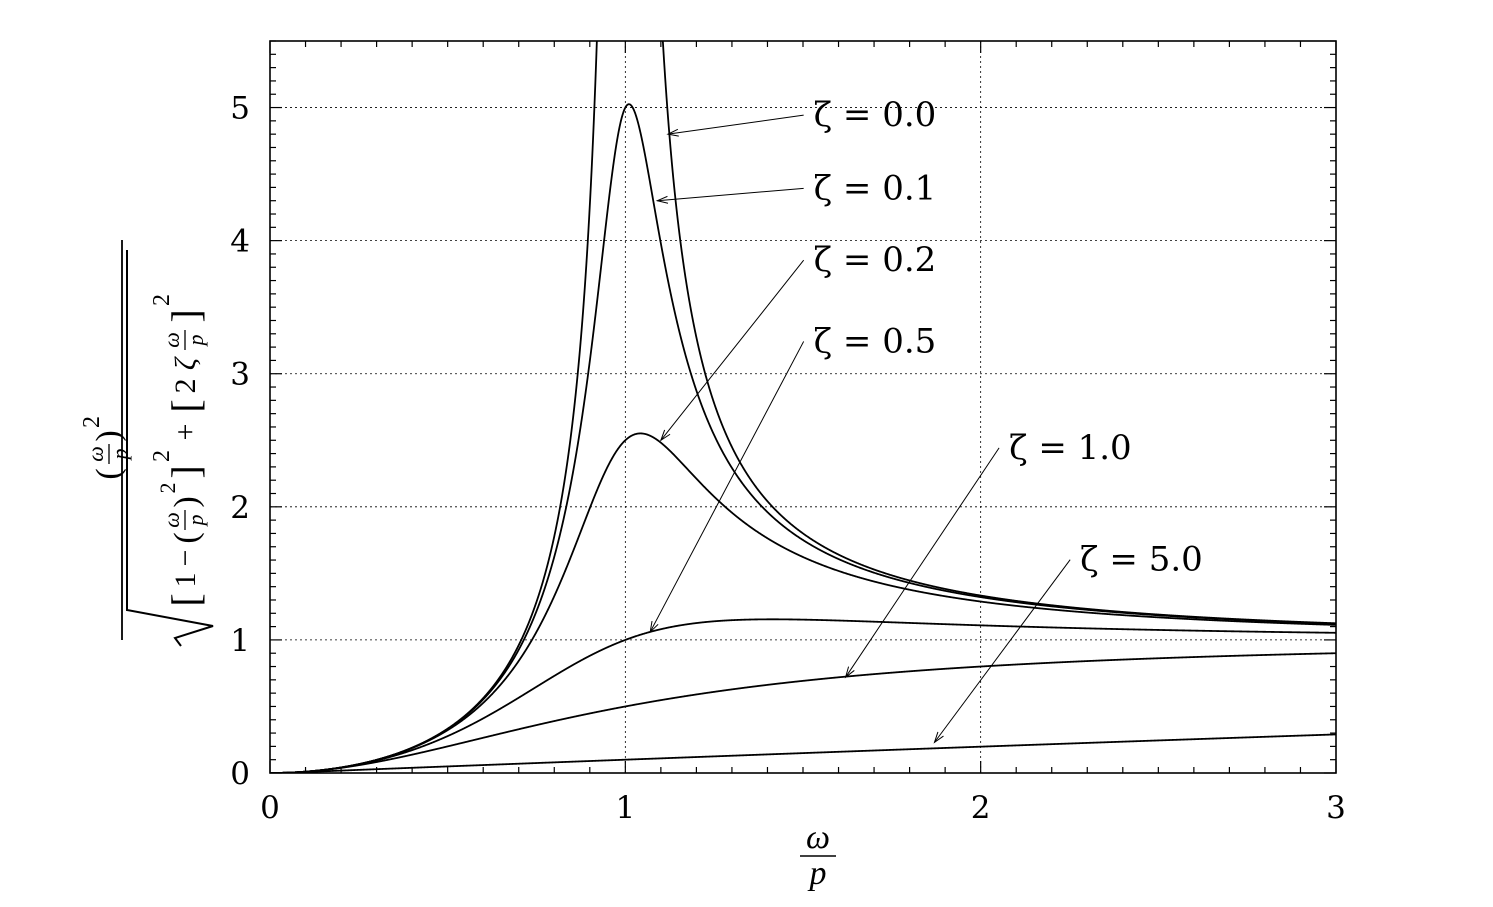 The height and width of the screenshot is (907, 1493). Describe the element at coordinates (240, 641) in the screenshot. I see `y-tick-label: 1` at that location.